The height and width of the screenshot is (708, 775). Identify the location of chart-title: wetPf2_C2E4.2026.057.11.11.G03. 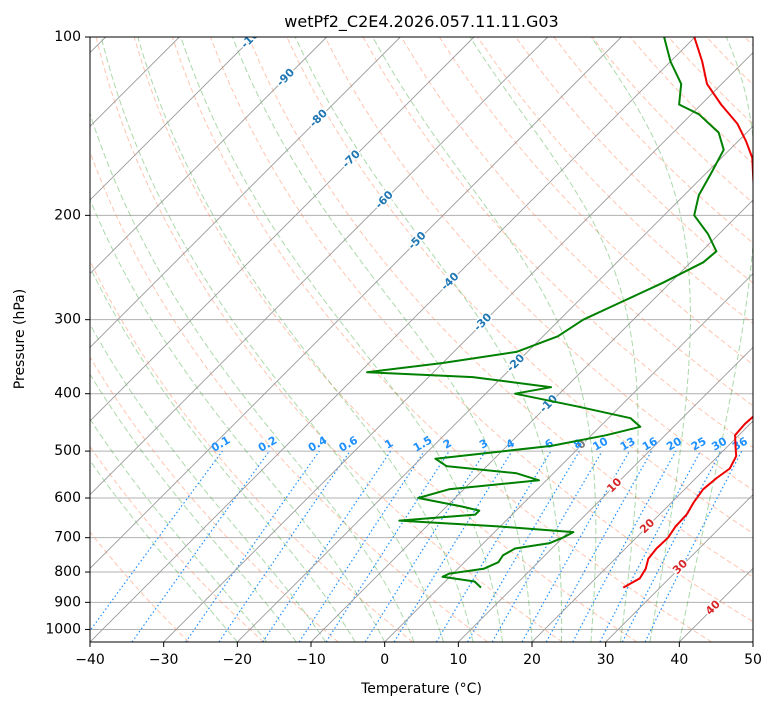
(421, 22).